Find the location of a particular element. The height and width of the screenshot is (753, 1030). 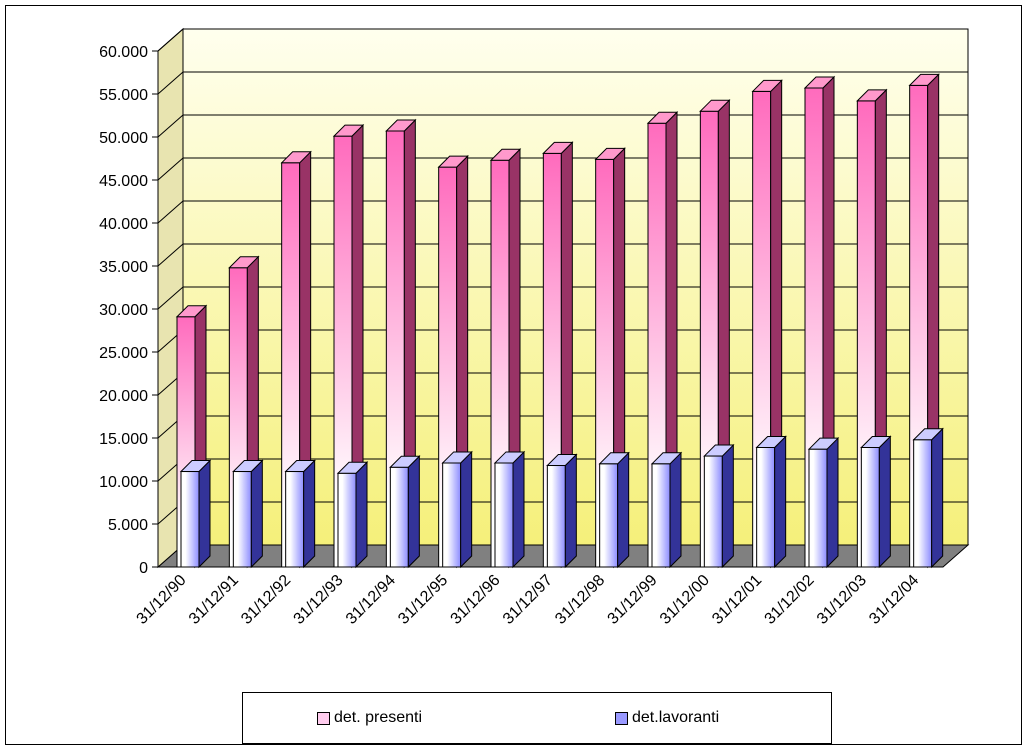

x-tick-label: 31/12/91 is located at coordinates (214, 600).